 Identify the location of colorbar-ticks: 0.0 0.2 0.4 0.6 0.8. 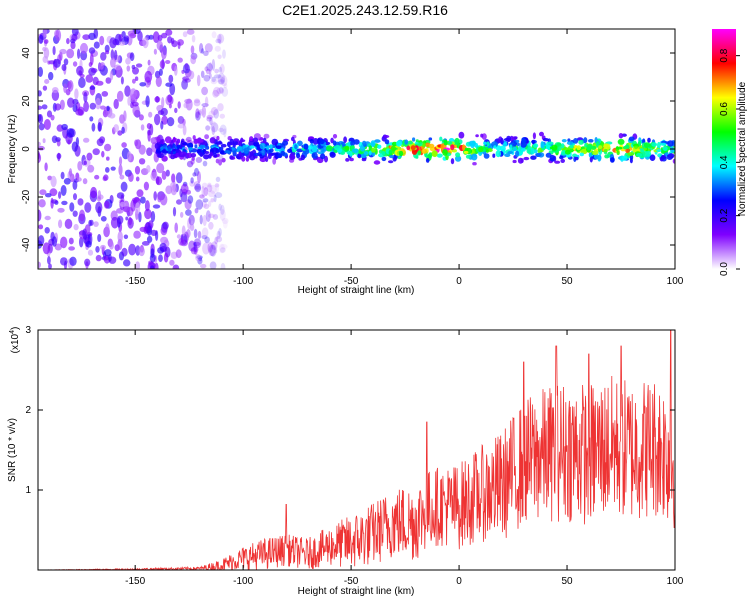
(729, 162).